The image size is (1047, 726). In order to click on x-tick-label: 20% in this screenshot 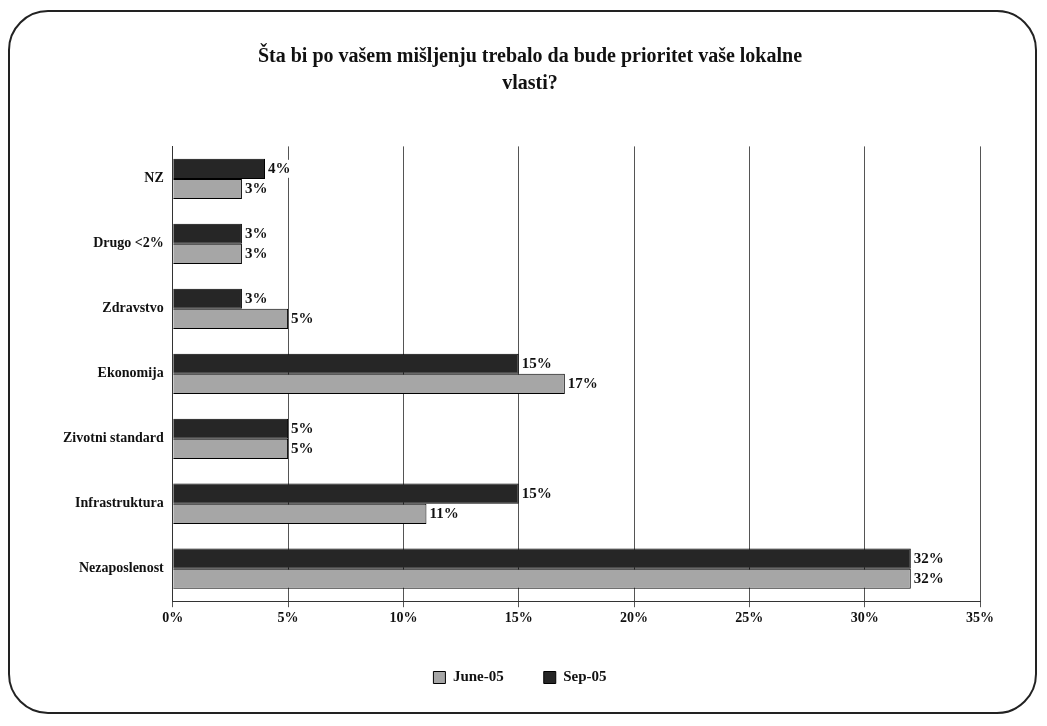, I will do `click(634, 618)`.